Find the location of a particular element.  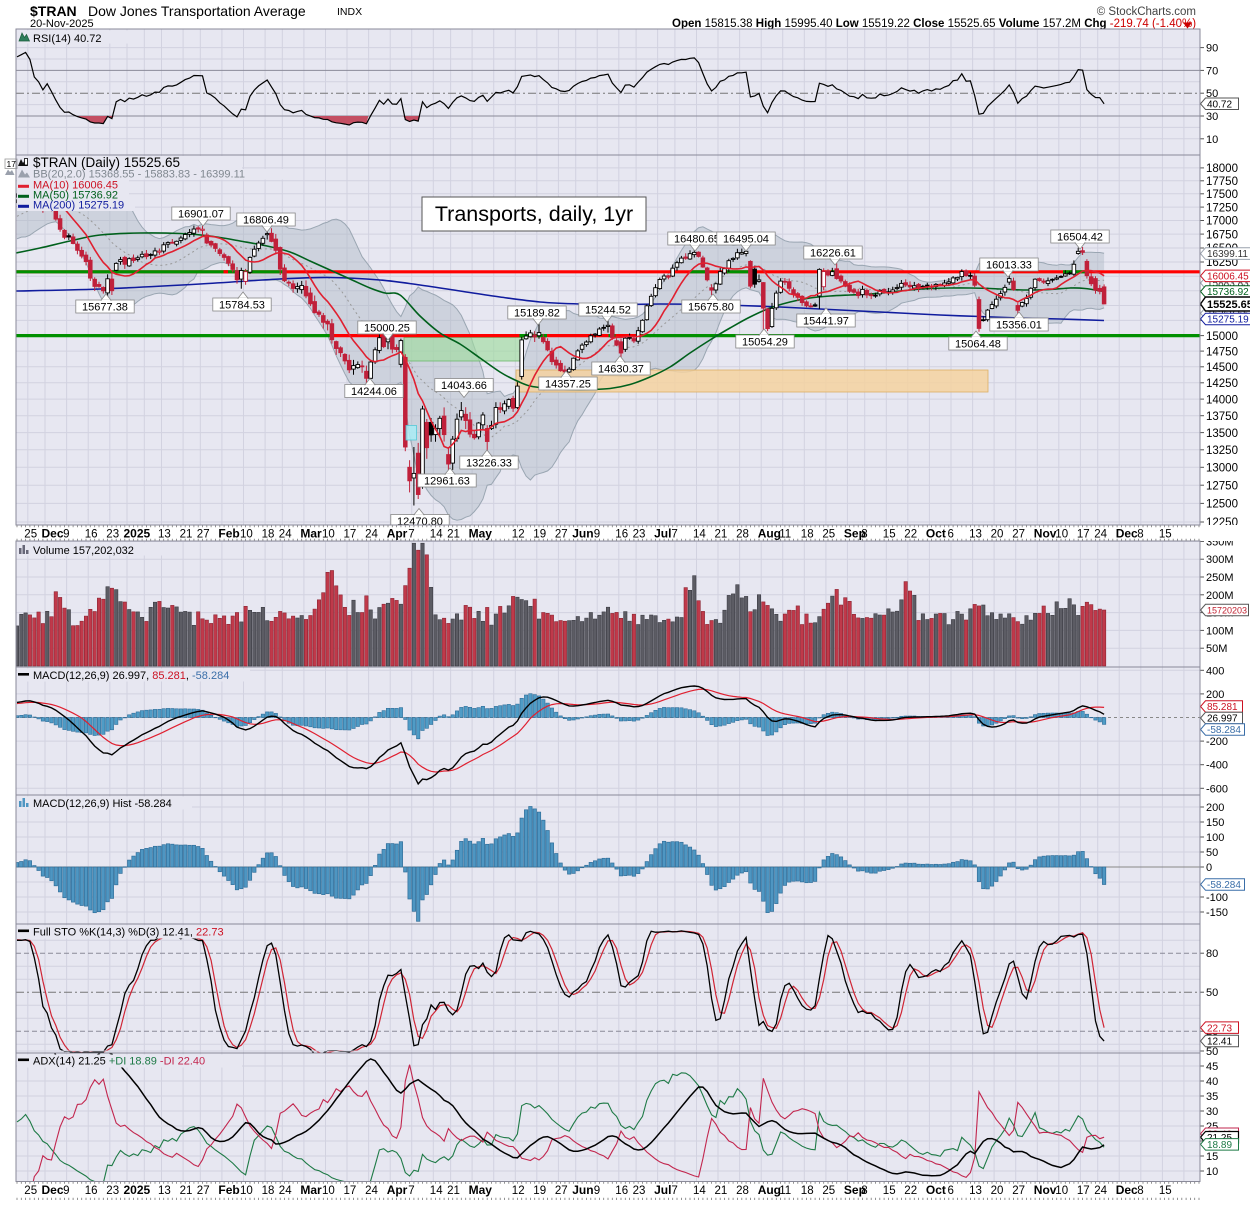

svg-text: 12750 is located at coordinates (1222, 486).